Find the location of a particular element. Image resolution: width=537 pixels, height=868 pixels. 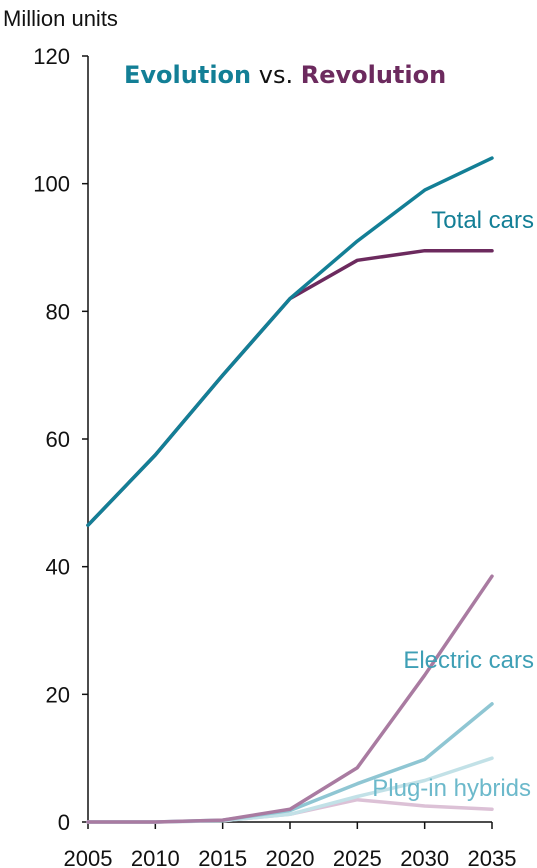

y-tick-label: 20 is located at coordinates (58, 694).